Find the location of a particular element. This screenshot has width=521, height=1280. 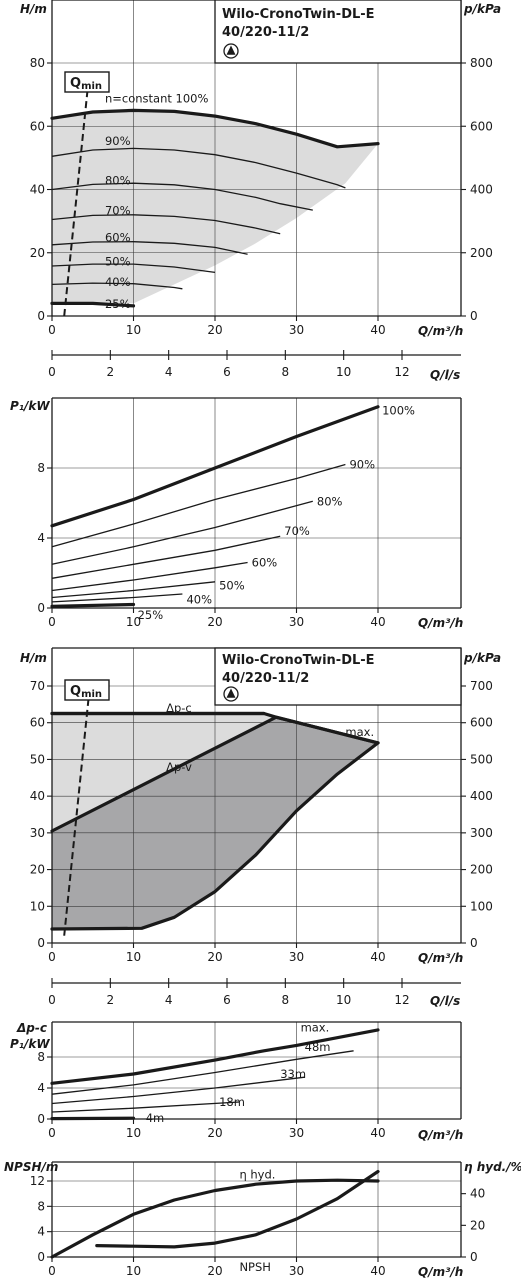

y-tick-label: 50 is located at coordinates (37, 759).